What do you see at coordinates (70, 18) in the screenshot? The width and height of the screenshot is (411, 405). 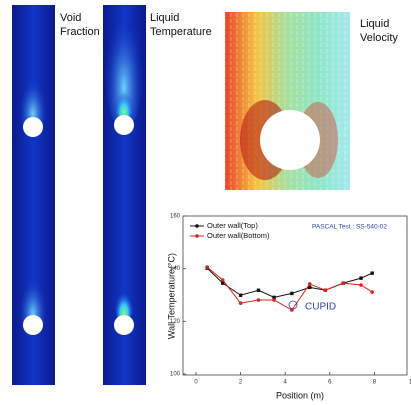 I see `panel-label: Void` at bounding box center [70, 18].